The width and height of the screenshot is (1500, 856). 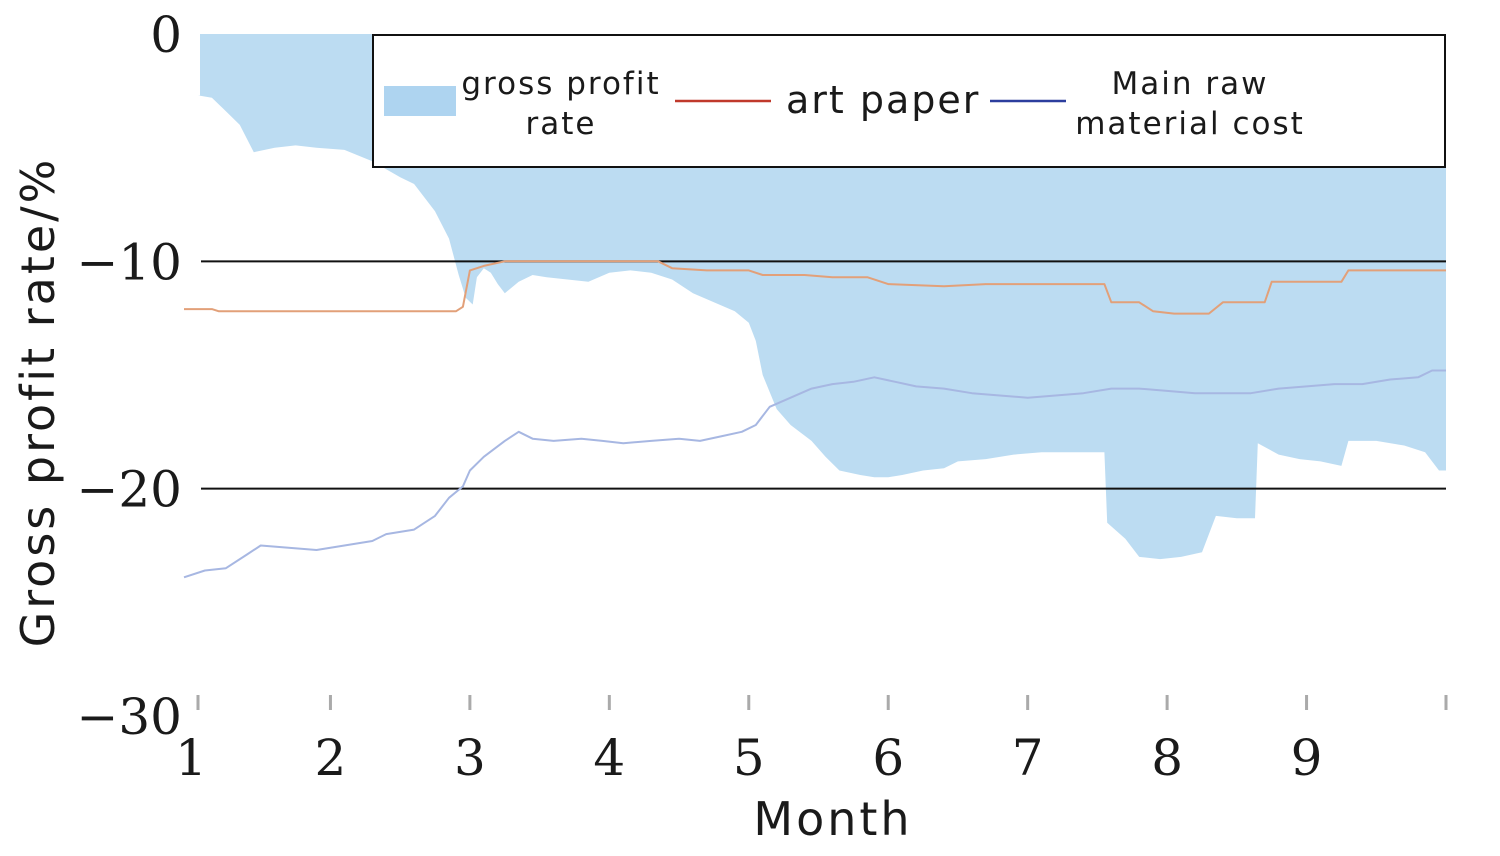 What do you see at coordinates (166, 35) in the screenshot?
I see `y-tick-label: 0` at bounding box center [166, 35].